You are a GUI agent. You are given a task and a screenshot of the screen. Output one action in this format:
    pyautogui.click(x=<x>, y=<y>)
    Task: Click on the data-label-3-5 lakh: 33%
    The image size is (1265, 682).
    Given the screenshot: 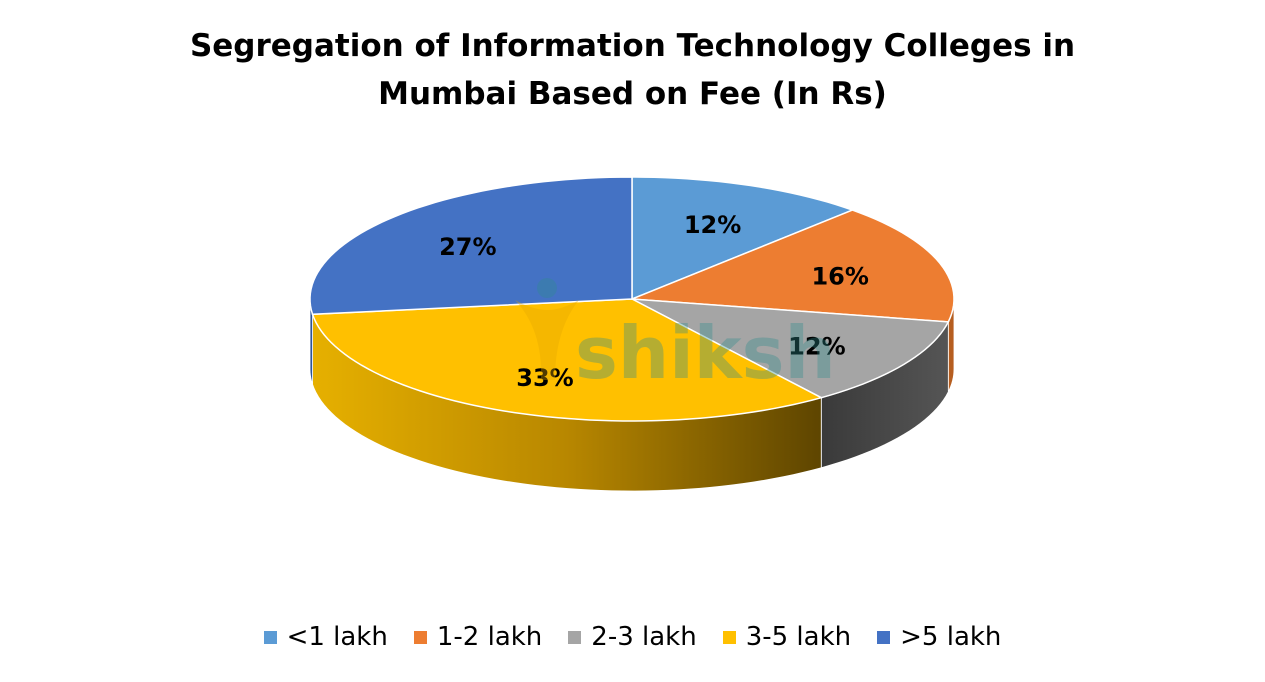 What is the action you would take?
    pyautogui.click(x=544, y=378)
    